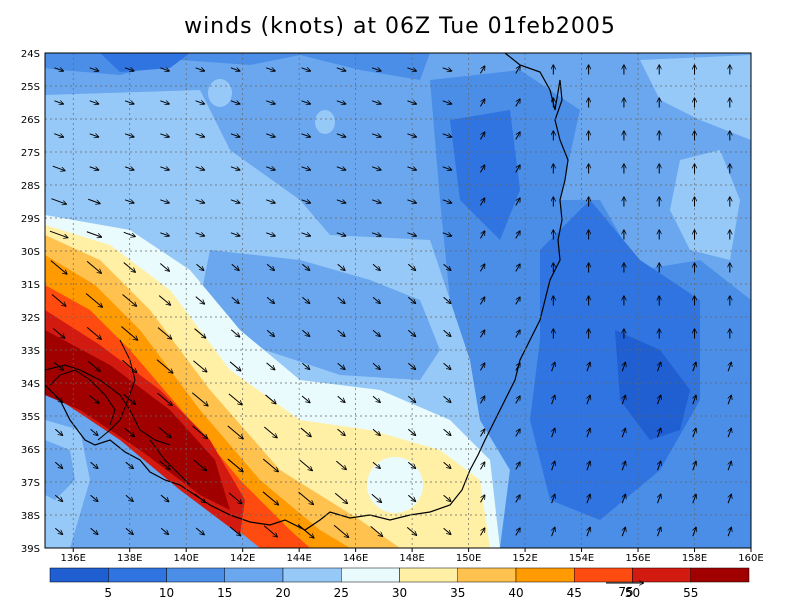  Describe the element at coordinates (515, 593) in the screenshot. I see `colorbar-label: 40` at that location.